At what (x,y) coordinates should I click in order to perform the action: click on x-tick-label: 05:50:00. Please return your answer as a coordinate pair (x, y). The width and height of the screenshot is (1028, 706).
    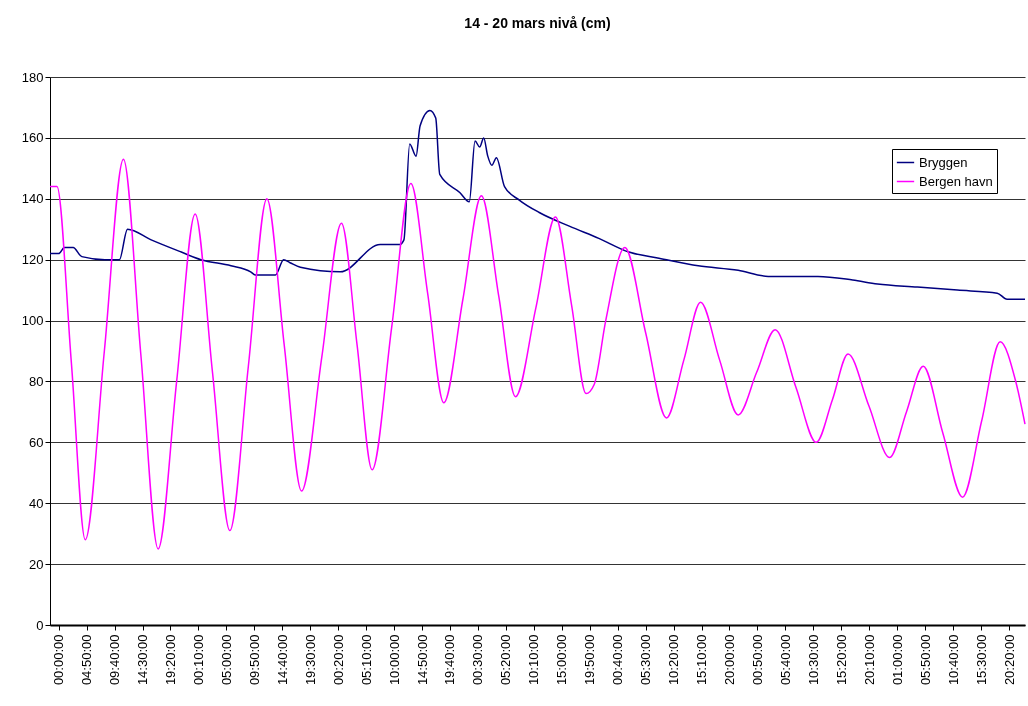
    Looking at the image, I should click on (925, 660).